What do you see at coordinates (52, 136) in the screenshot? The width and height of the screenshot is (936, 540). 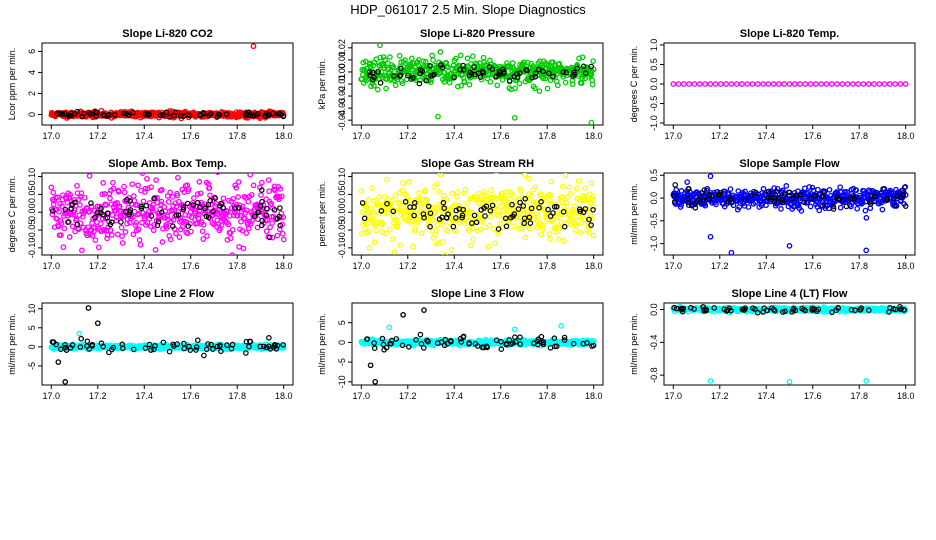 I see `x-tick-label: 17.0` at bounding box center [52, 136].